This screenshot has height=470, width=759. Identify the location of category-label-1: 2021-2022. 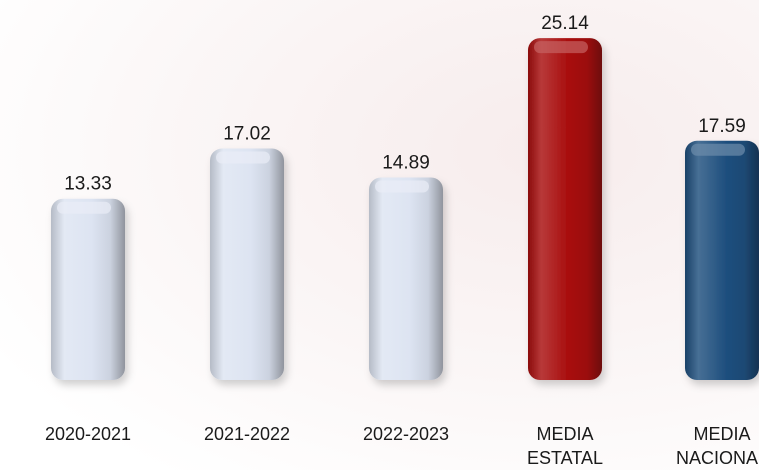
(247, 434).